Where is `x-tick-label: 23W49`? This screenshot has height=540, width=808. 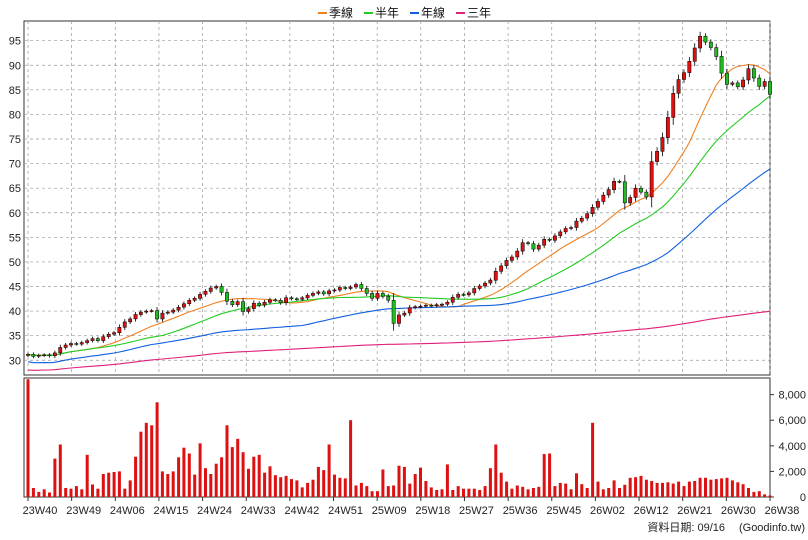 x-tick-label: 23W49 is located at coordinates (83, 511).